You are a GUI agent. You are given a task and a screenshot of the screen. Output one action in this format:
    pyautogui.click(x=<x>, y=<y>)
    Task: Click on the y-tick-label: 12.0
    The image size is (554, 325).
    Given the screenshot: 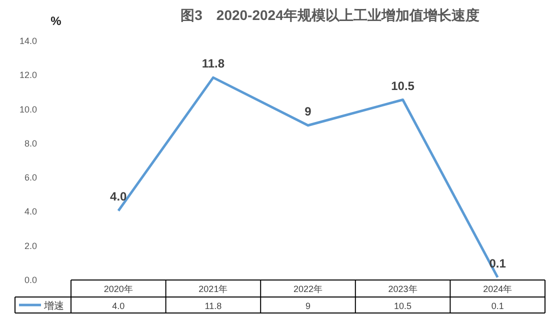 What is the action you would take?
    pyautogui.click(x=28, y=75)
    